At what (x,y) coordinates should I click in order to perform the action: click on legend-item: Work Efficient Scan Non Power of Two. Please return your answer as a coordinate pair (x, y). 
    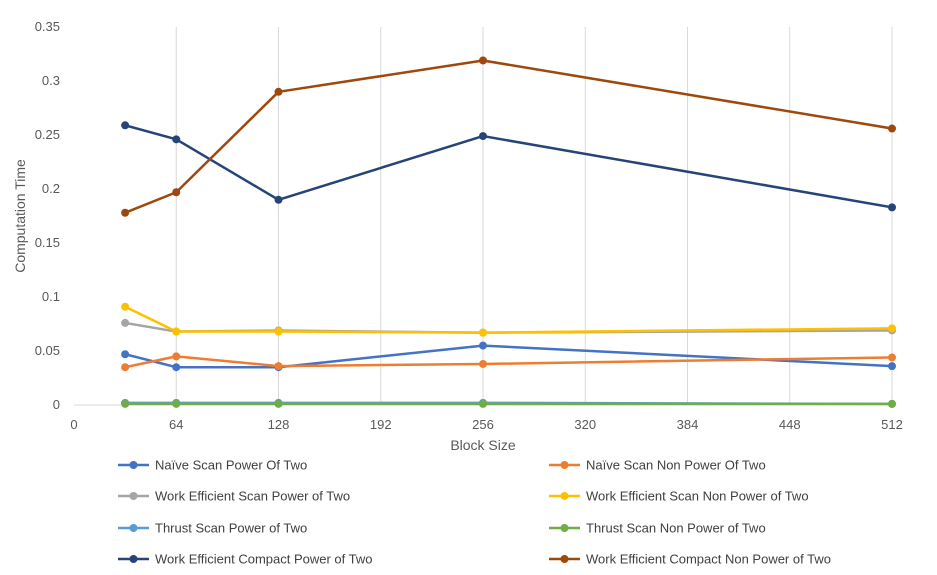
    Looking at the image, I should click on (679, 496).